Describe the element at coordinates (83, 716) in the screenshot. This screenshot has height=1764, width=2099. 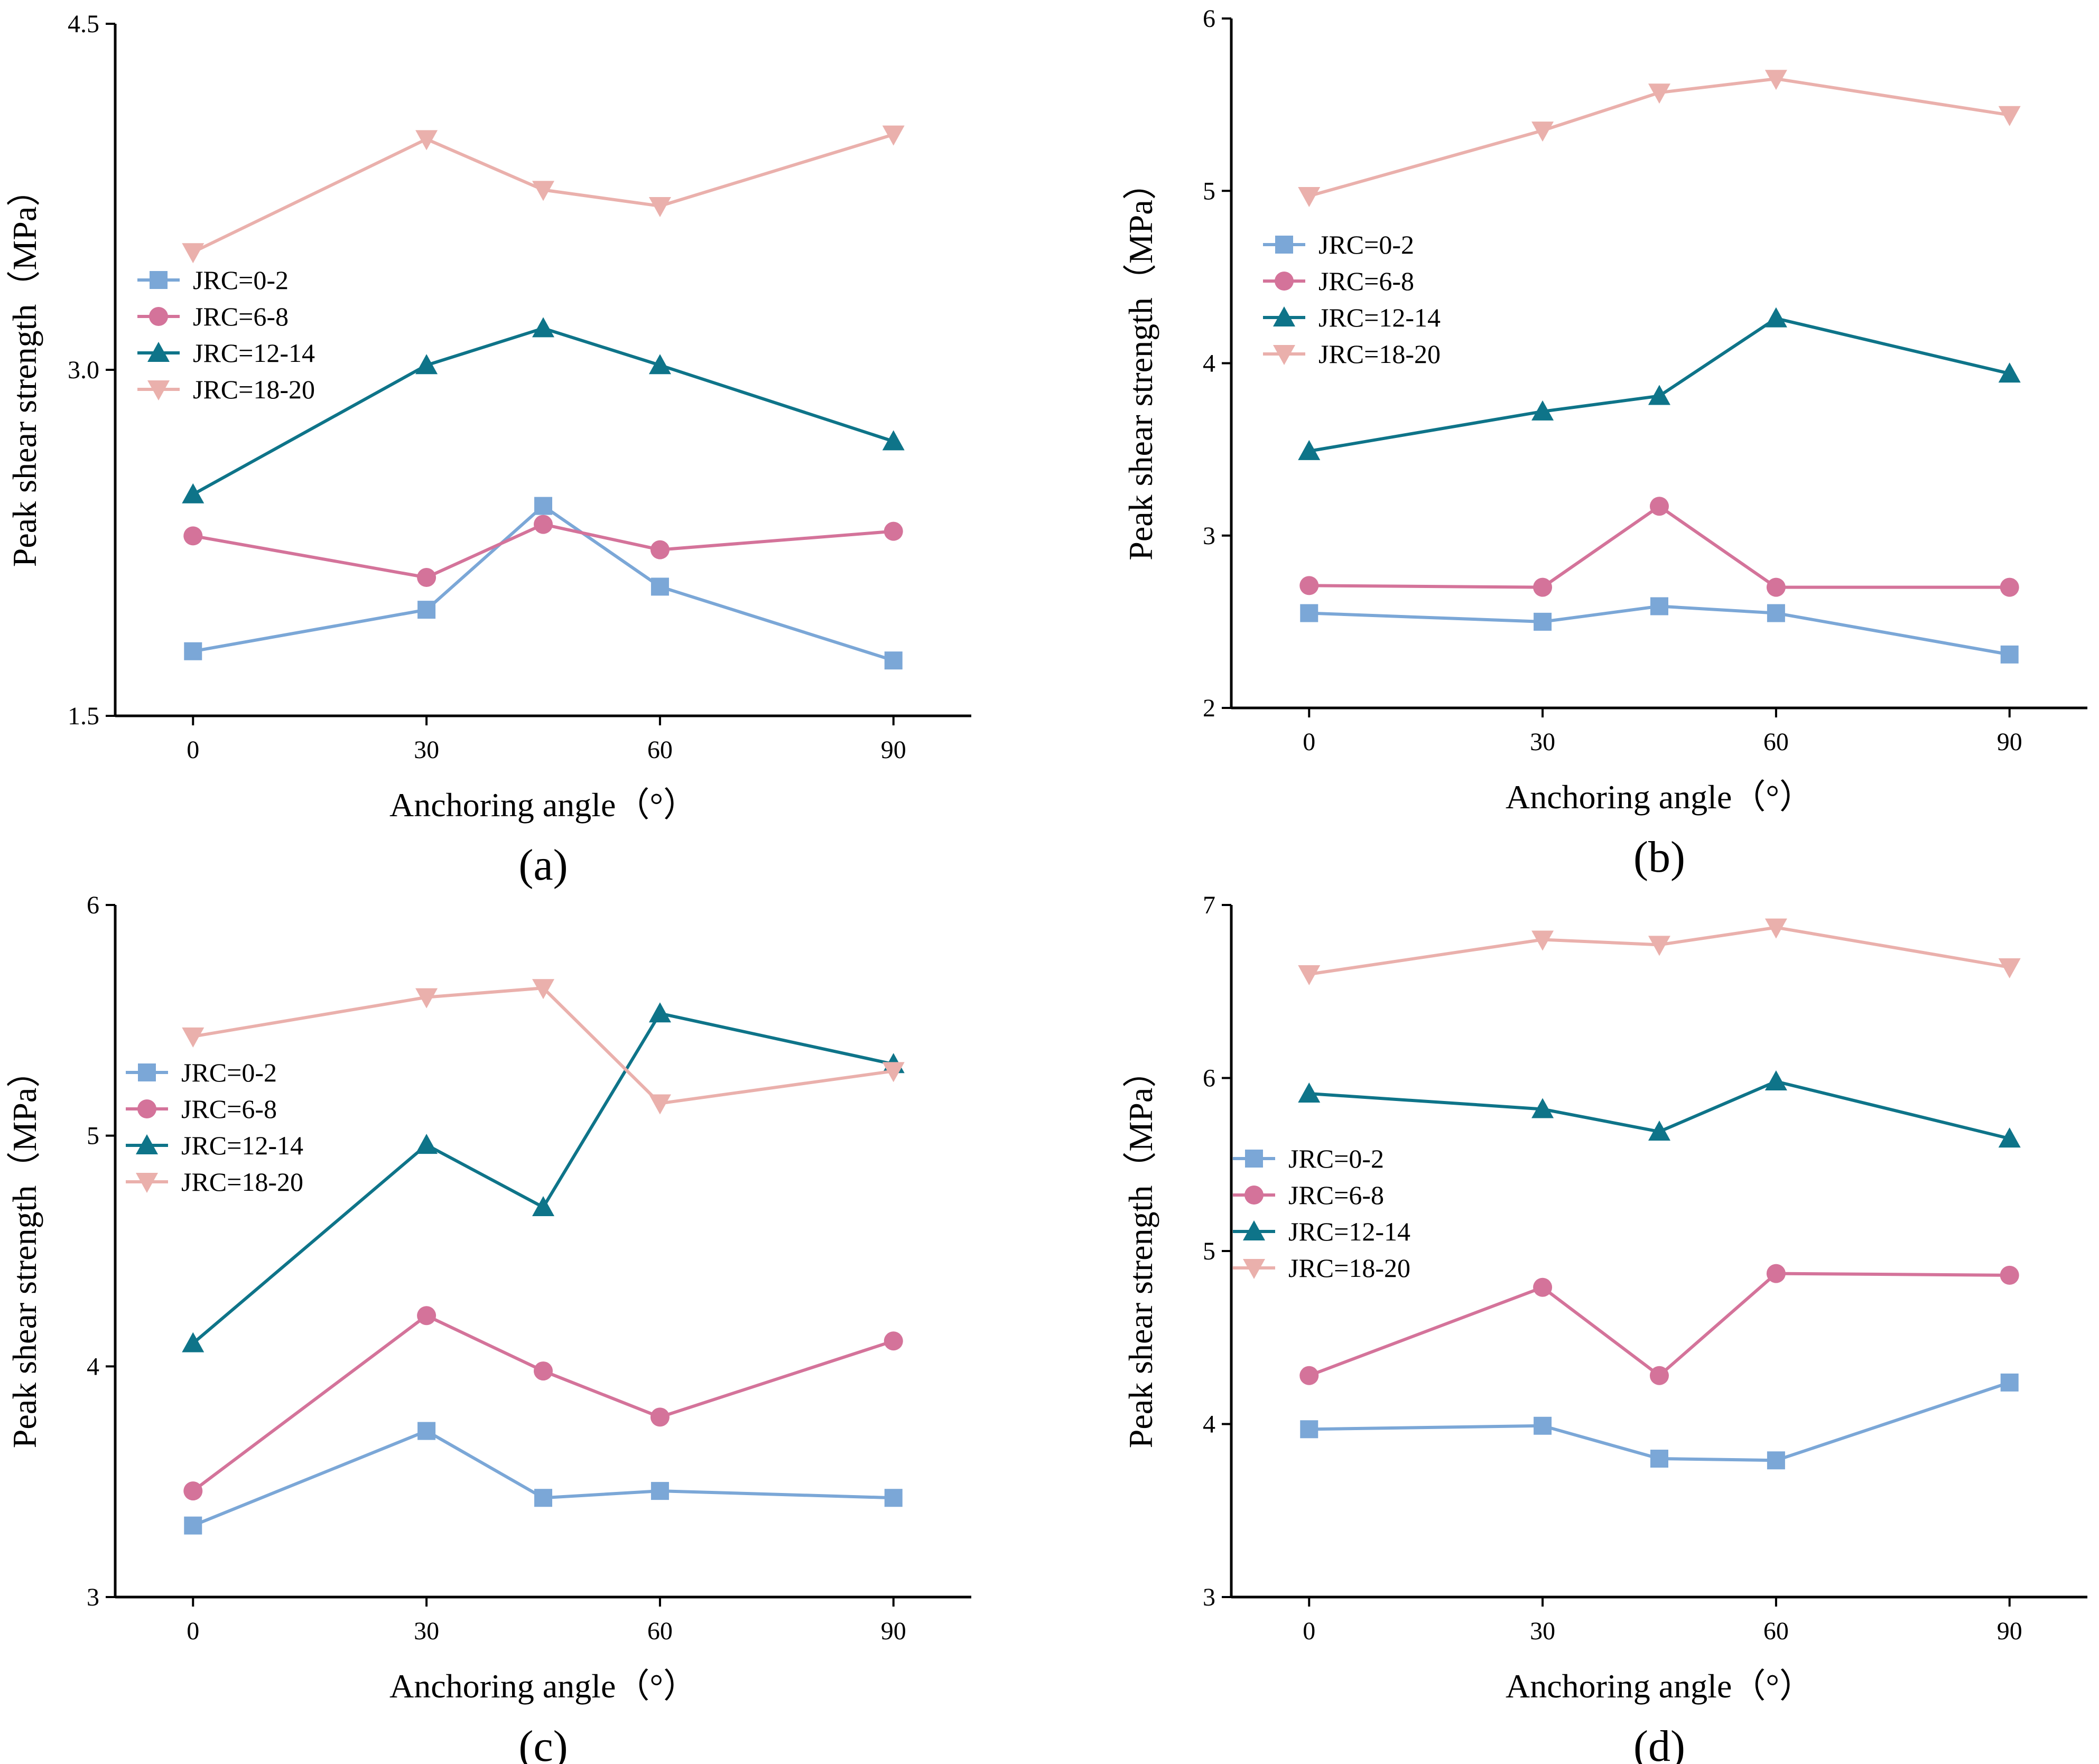
I see `y-tick-label-a: 1.5` at that location.